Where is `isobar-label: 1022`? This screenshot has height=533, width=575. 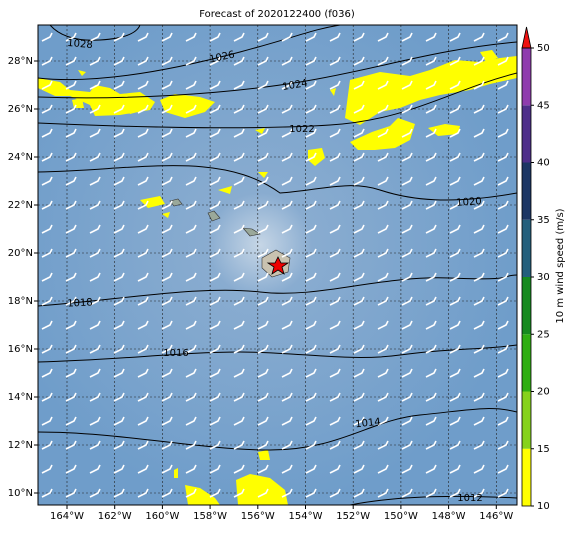
isobar-label: 1022 is located at coordinates (301, 129).